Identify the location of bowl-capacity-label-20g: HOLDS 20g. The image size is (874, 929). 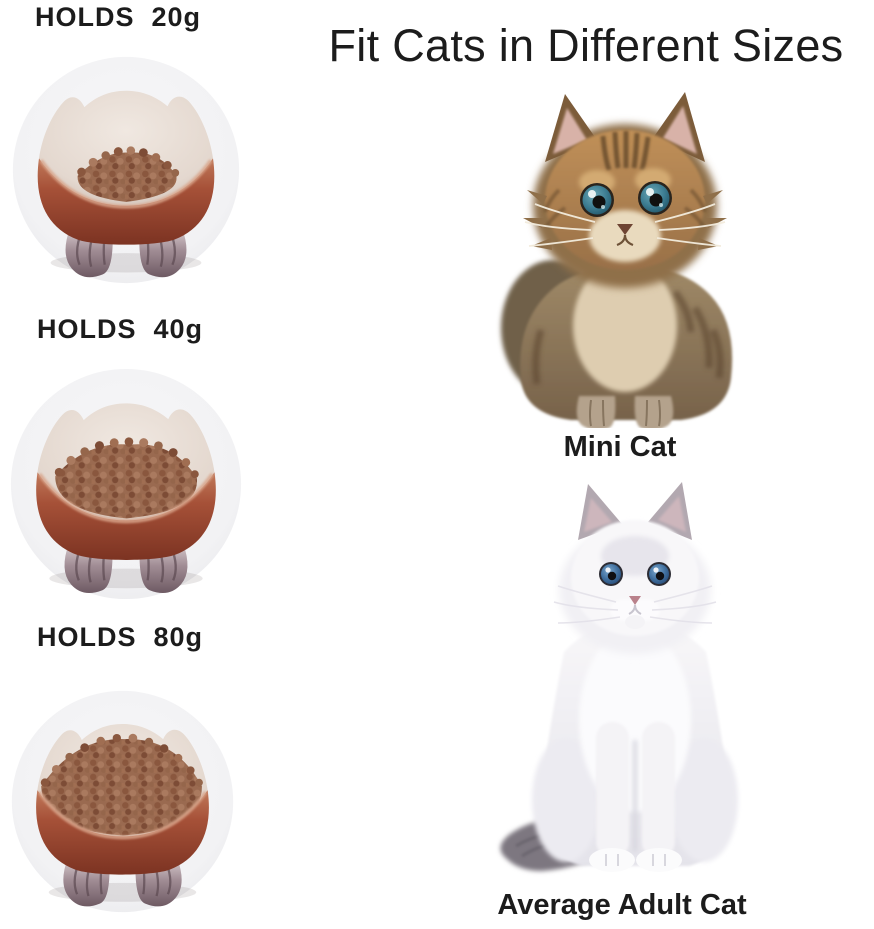
(118, 17).